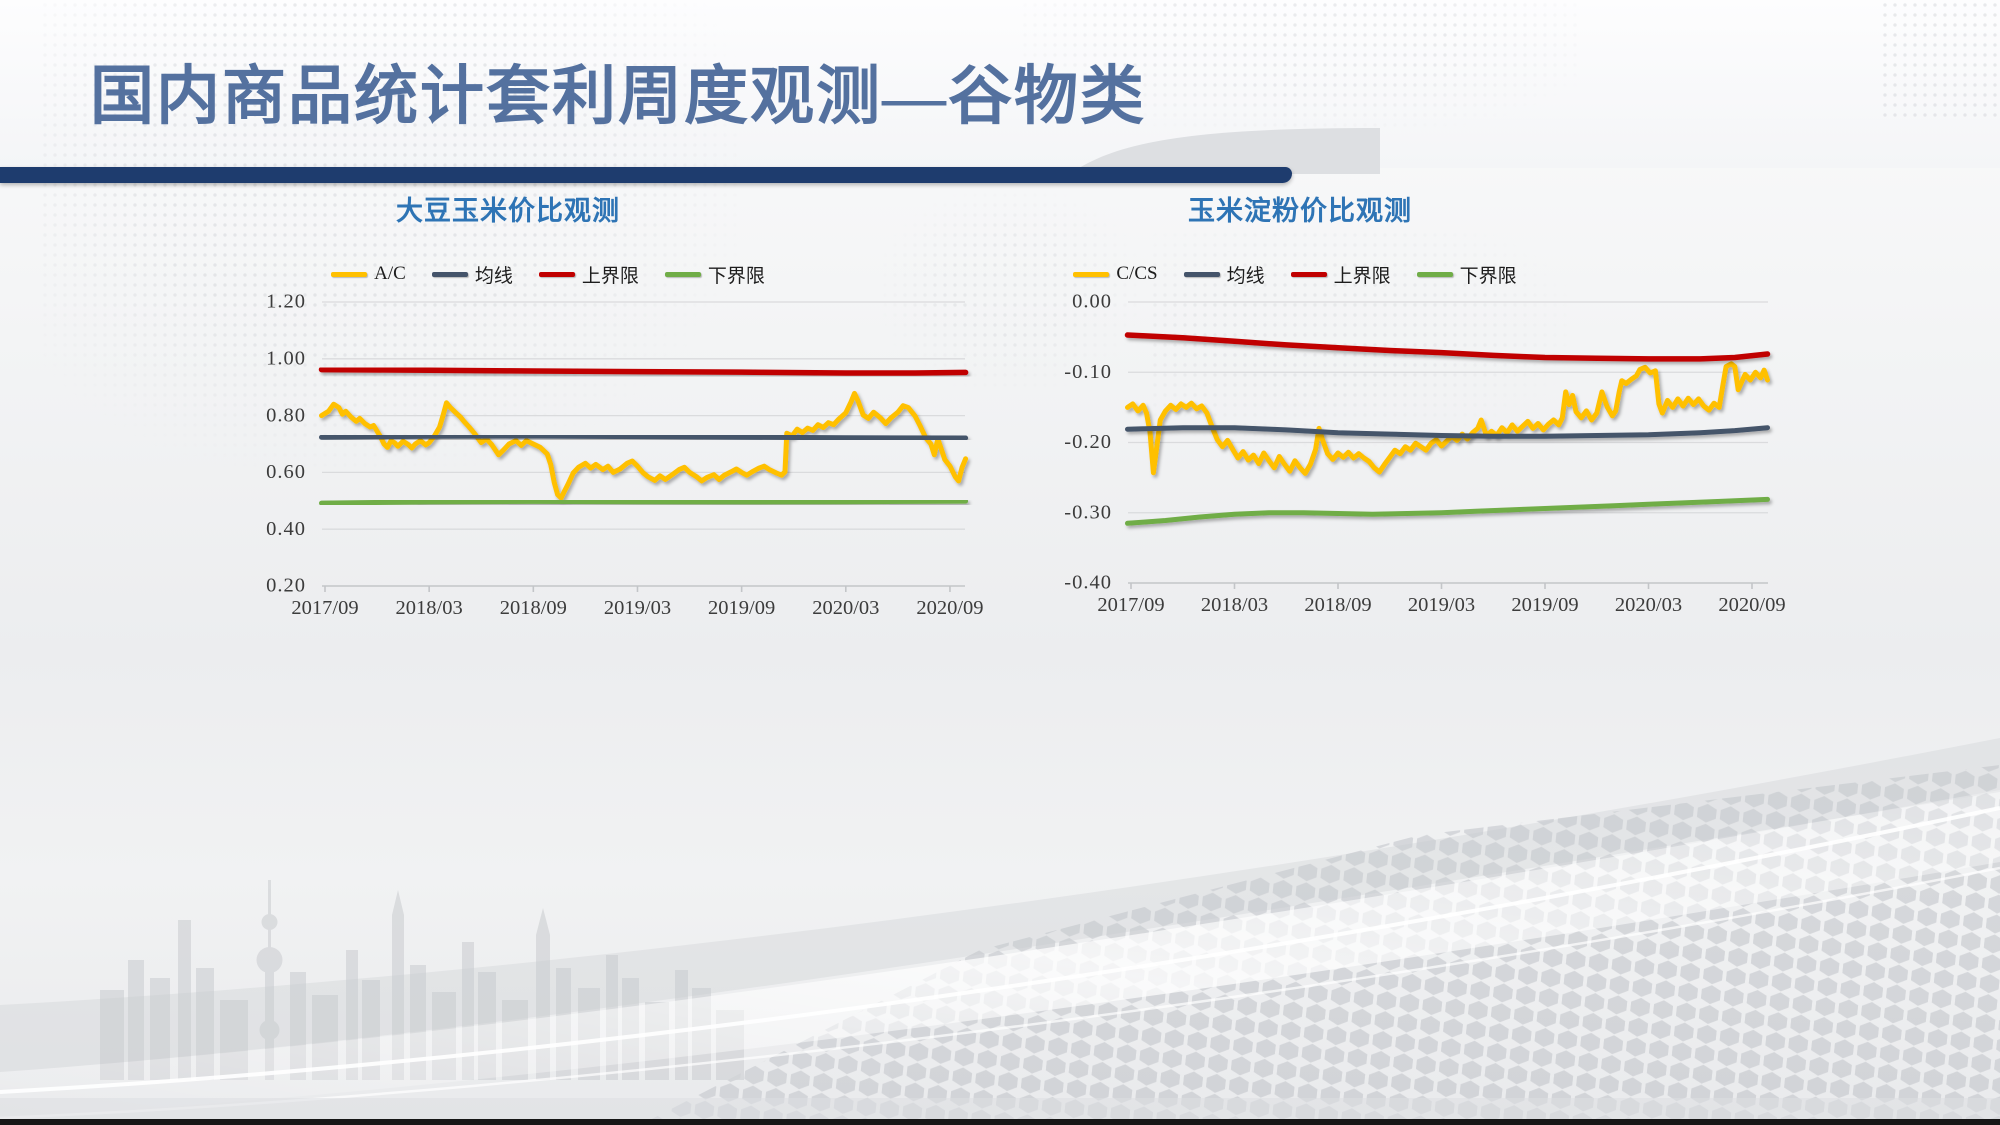 The height and width of the screenshot is (1125, 2000). I want to click on series-line-A/C, so click(644, 445).